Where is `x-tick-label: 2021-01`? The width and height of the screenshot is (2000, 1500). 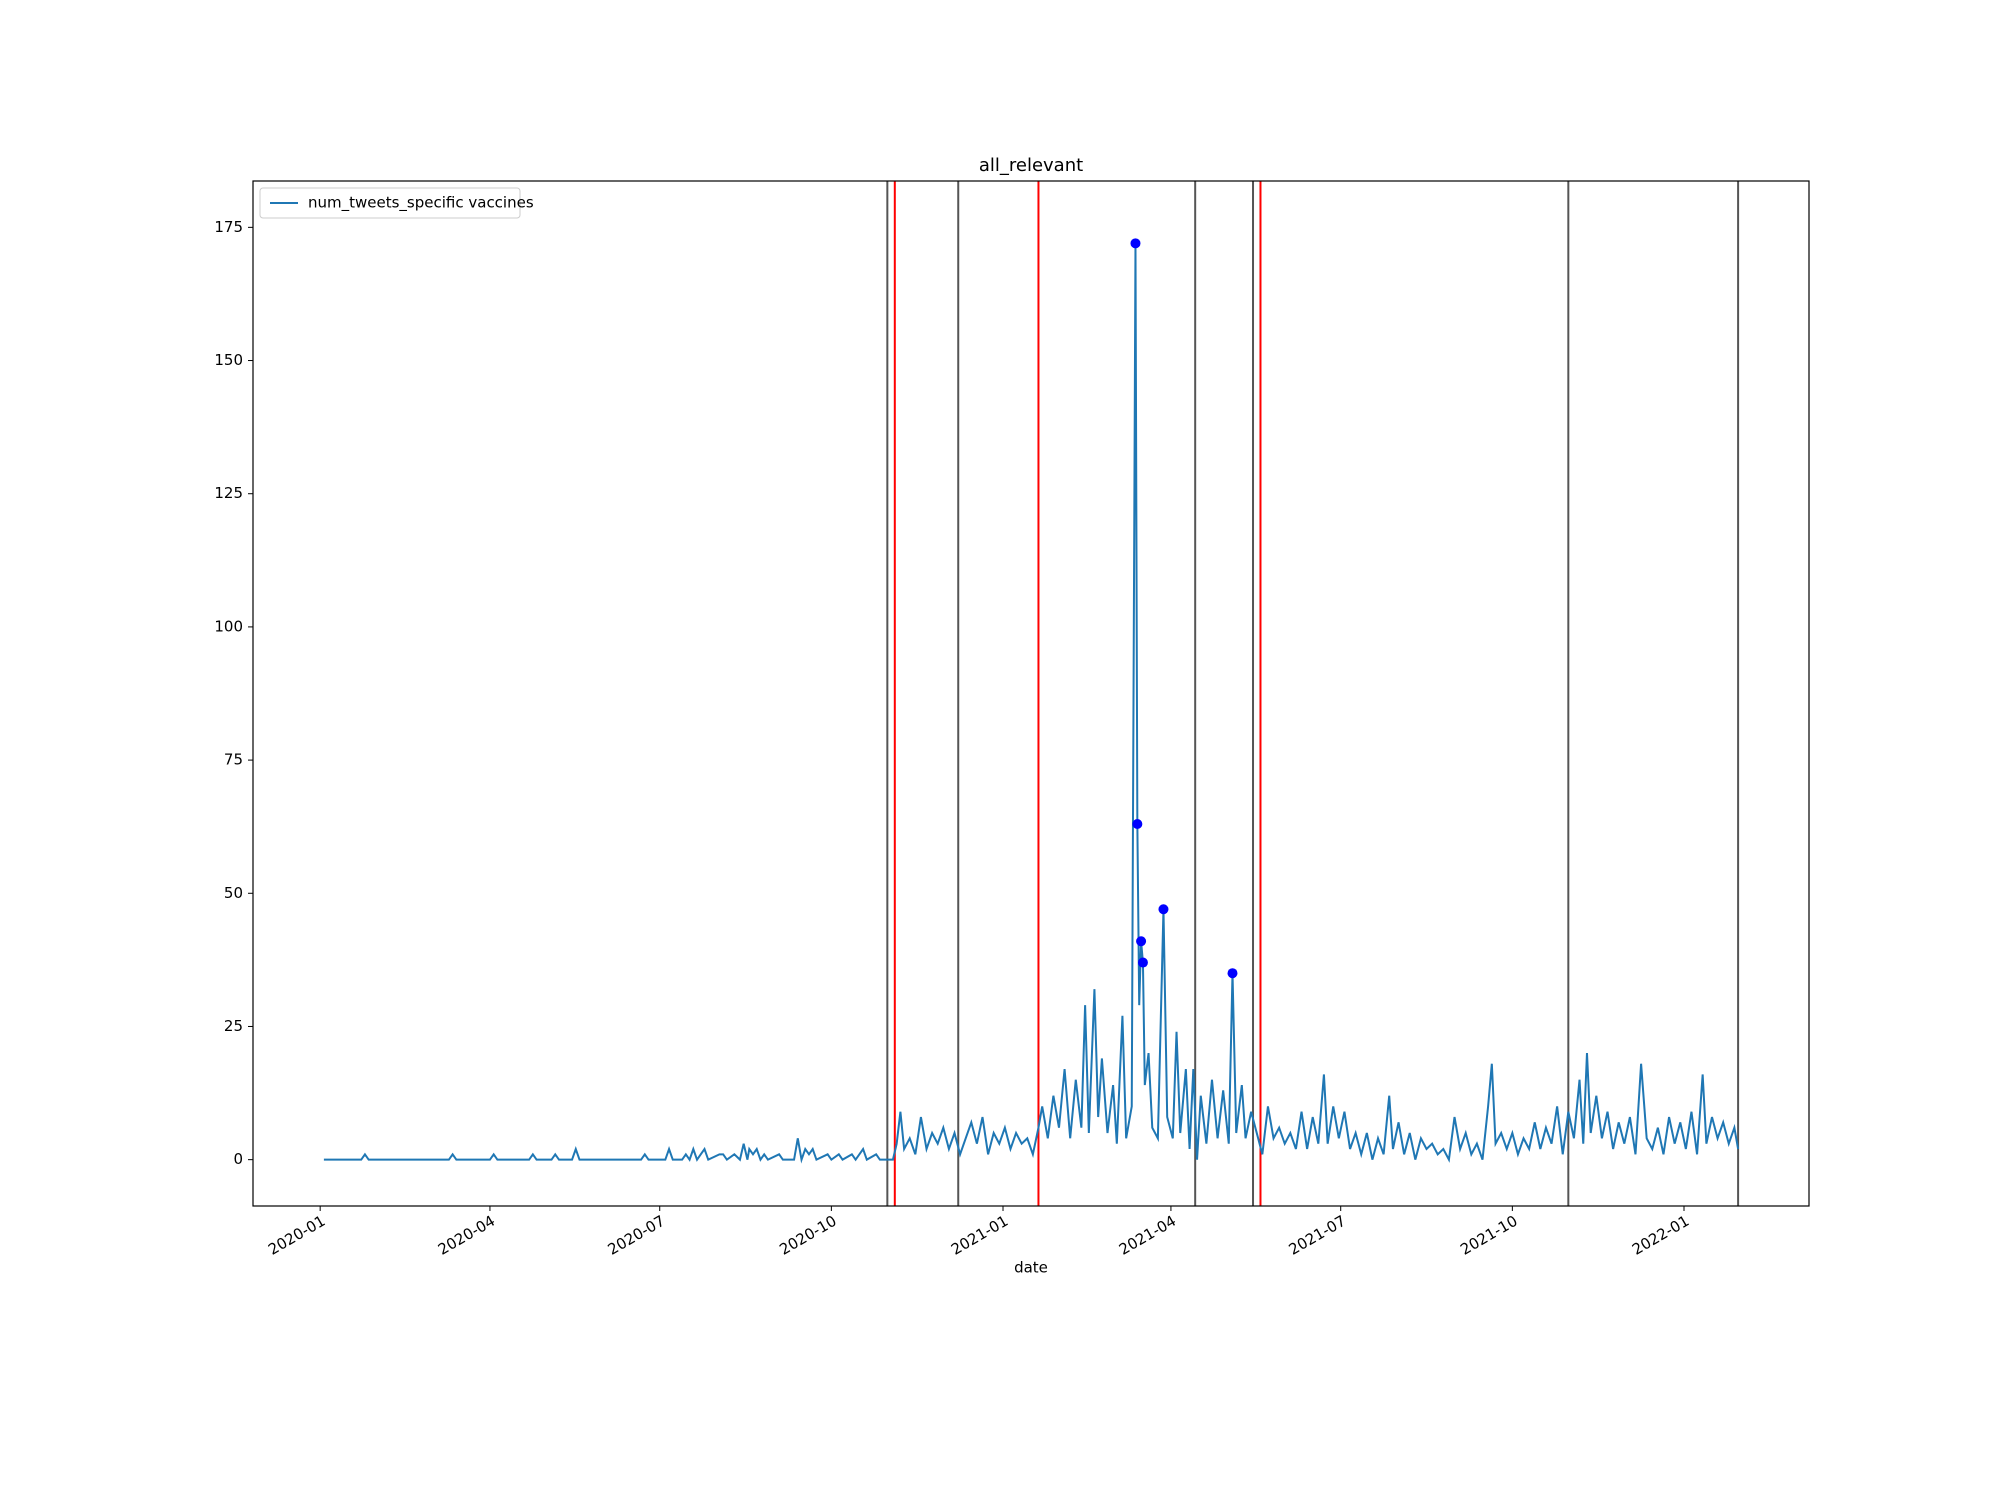 x-tick-label: 2021-01 is located at coordinates (979, 1235).